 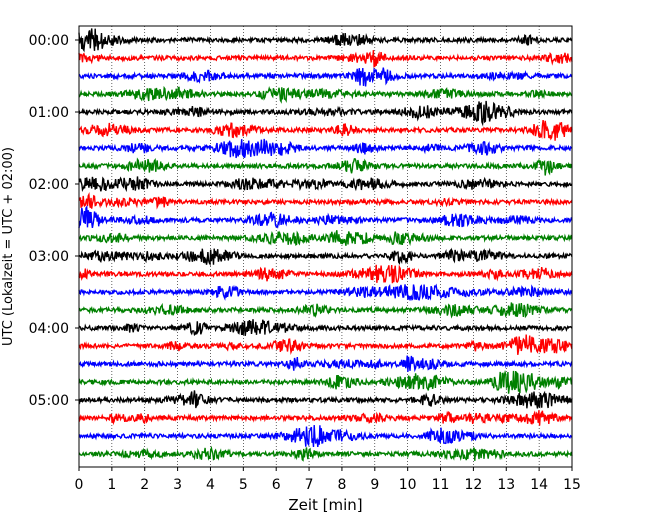 I want to click on x-tick-label: 2, so click(x=144, y=485).